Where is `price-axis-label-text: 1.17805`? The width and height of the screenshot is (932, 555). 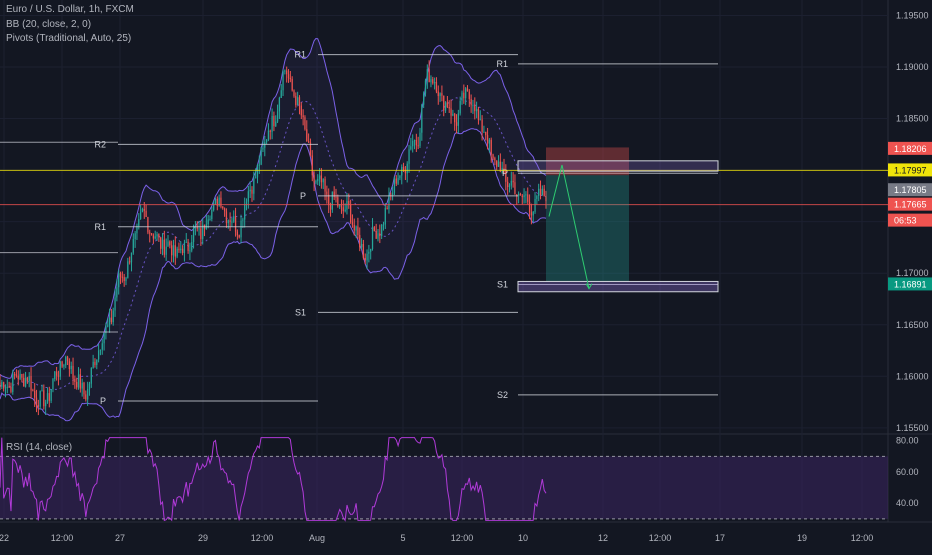 price-axis-label-text: 1.17805 is located at coordinates (910, 190).